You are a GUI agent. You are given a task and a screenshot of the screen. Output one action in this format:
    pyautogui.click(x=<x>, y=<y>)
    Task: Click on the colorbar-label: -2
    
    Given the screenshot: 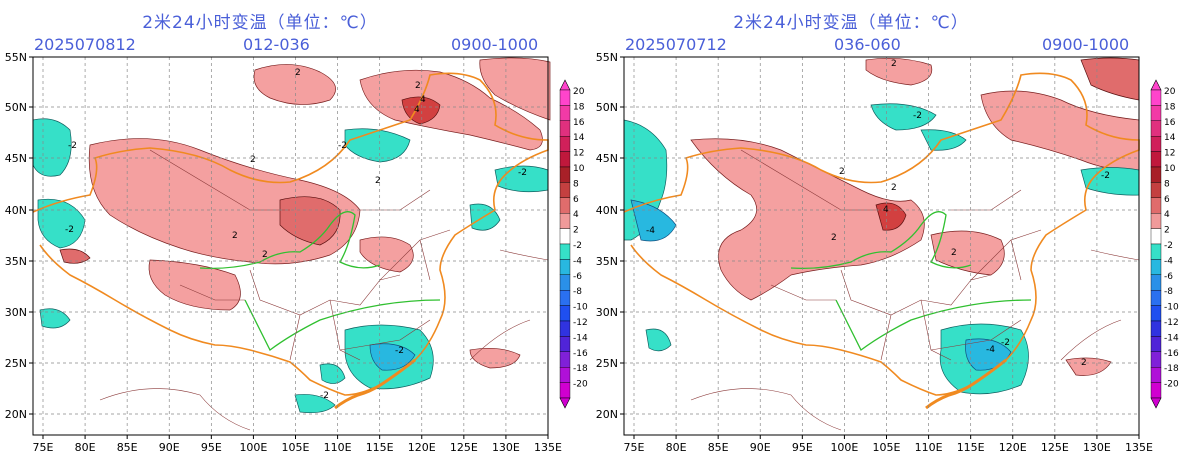 What is the action you would take?
    pyautogui.click(x=1168, y=246)
    